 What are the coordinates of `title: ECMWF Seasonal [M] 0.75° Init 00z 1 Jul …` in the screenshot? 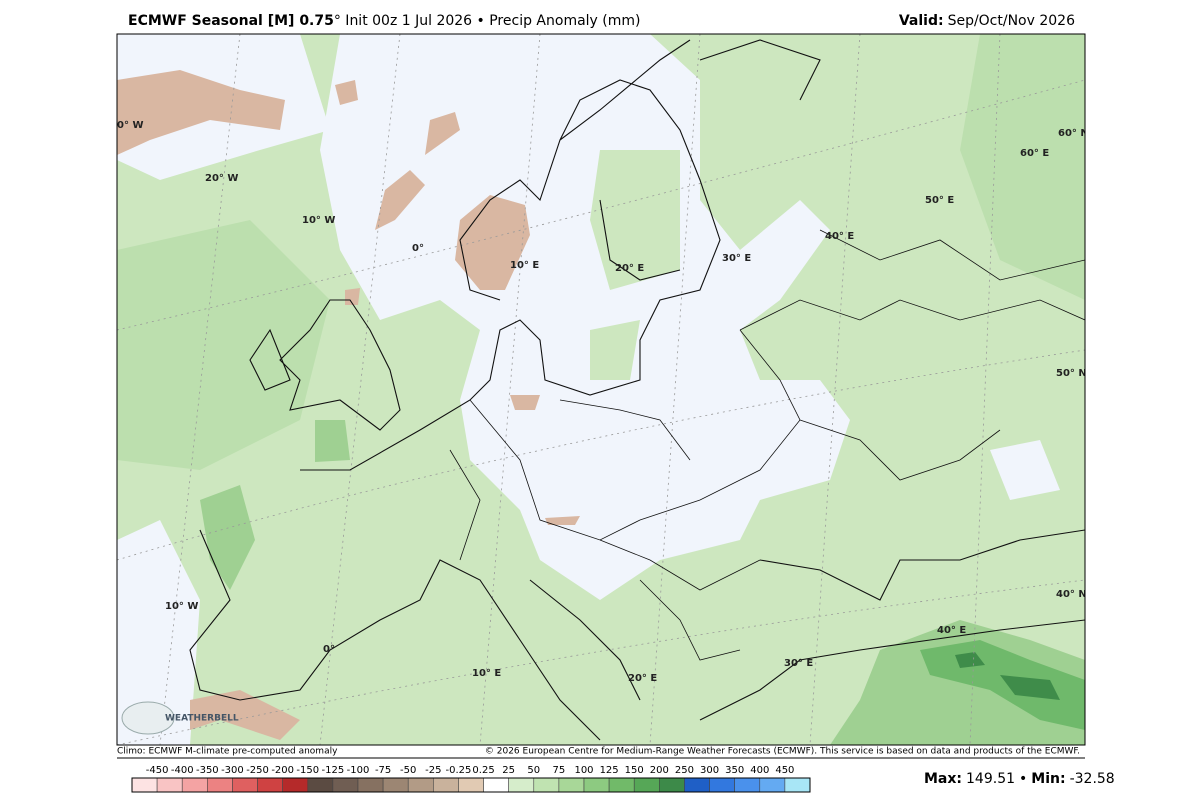 It's located at (384, 21).